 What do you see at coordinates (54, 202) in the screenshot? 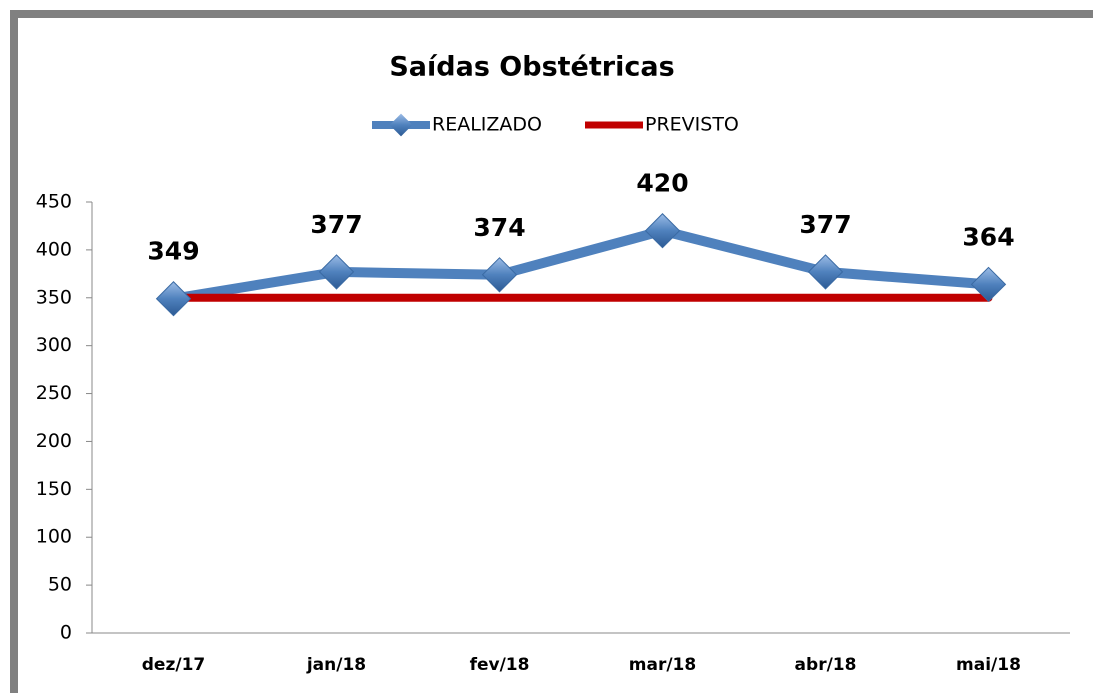
I see `y-tick-label: 450` at bounding box center [54, 202].